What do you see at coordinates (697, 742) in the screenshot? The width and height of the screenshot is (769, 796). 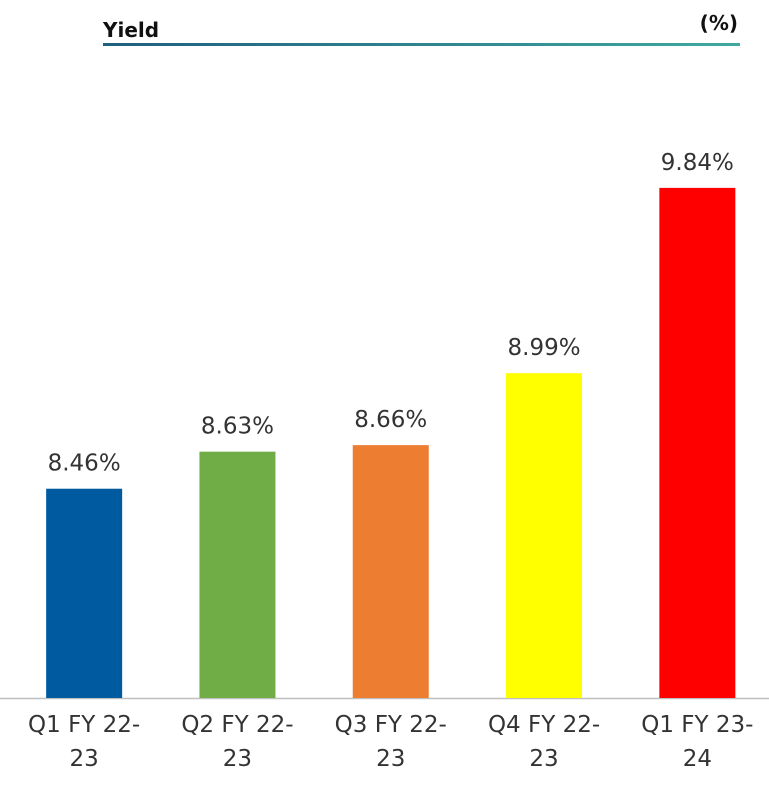 I see `x-tick-label: Q1 FY 23-24` at bounding box center [697, 742].